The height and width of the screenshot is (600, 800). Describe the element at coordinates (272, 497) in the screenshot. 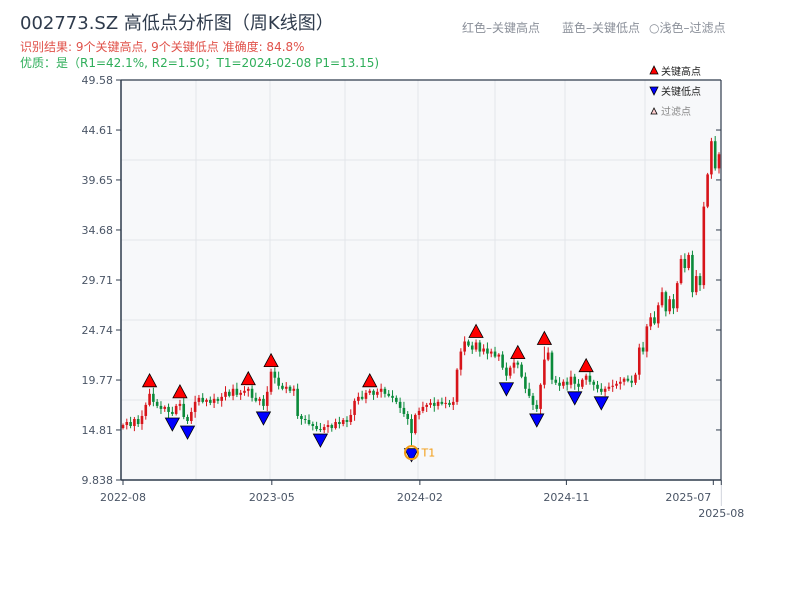

I see `x-tick-label: 2023-05` at that location.